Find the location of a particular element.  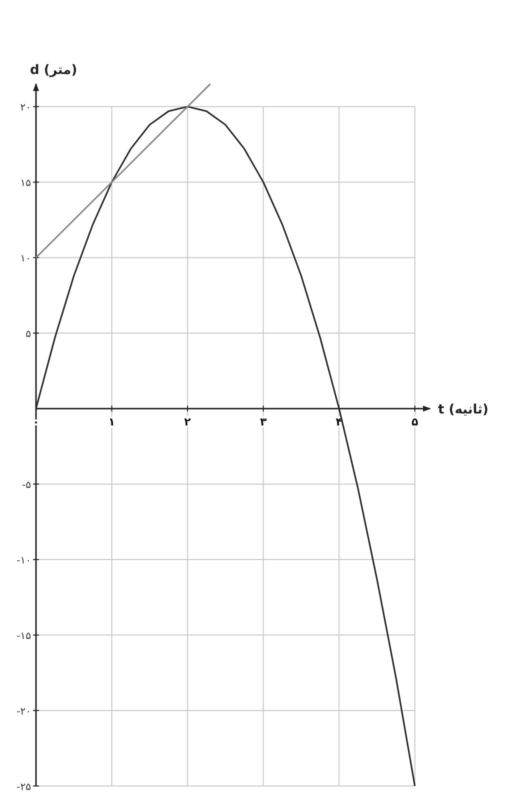

x-tick-label: ۱ is located at coordinates (112, 422).